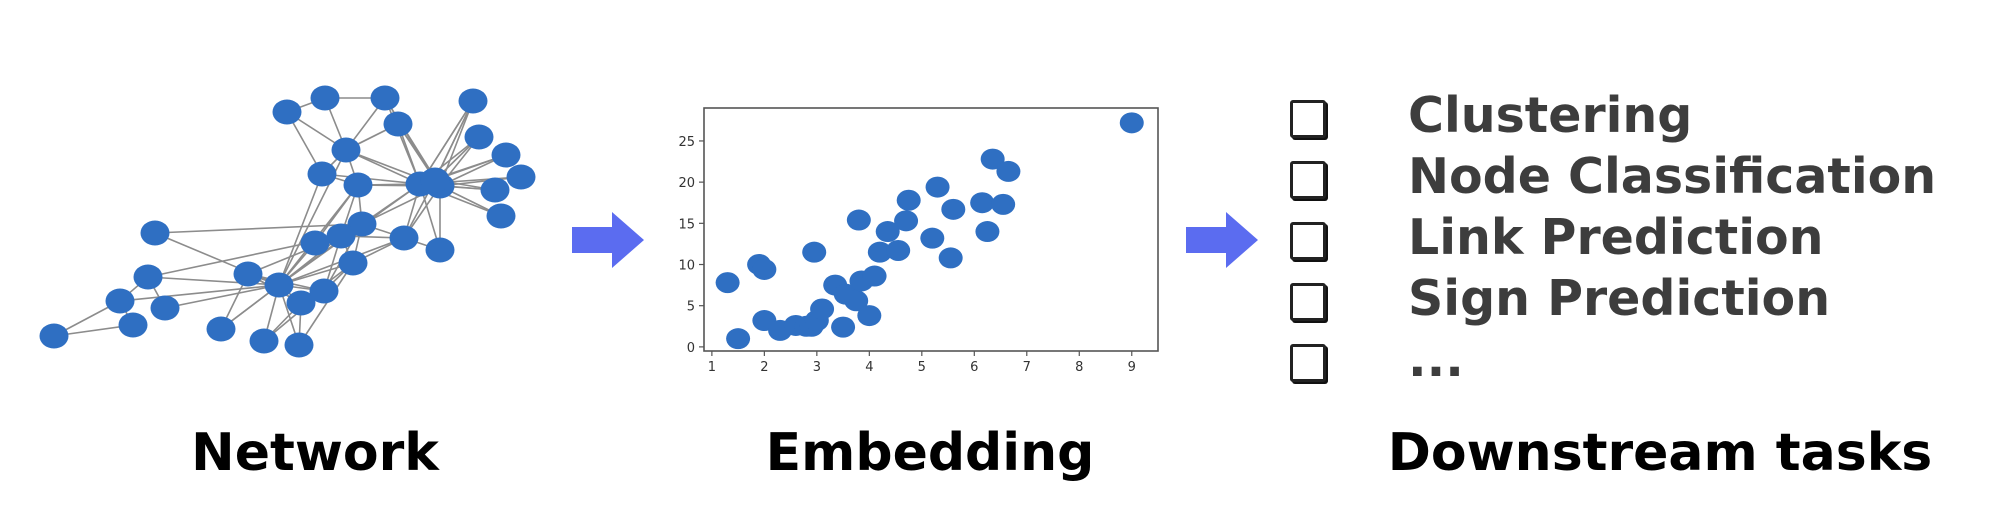 This screenshot has width=2011, height=518. Describe the element at coordinates (930, 453) in the screenshot. I see `embedding-caption: Embedding` at that location.